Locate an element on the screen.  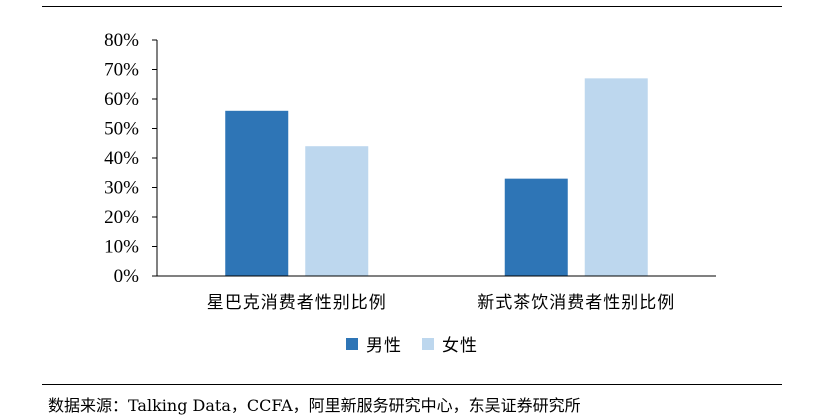
legend-item-male: 男性 is located at coordinates (374, 343).